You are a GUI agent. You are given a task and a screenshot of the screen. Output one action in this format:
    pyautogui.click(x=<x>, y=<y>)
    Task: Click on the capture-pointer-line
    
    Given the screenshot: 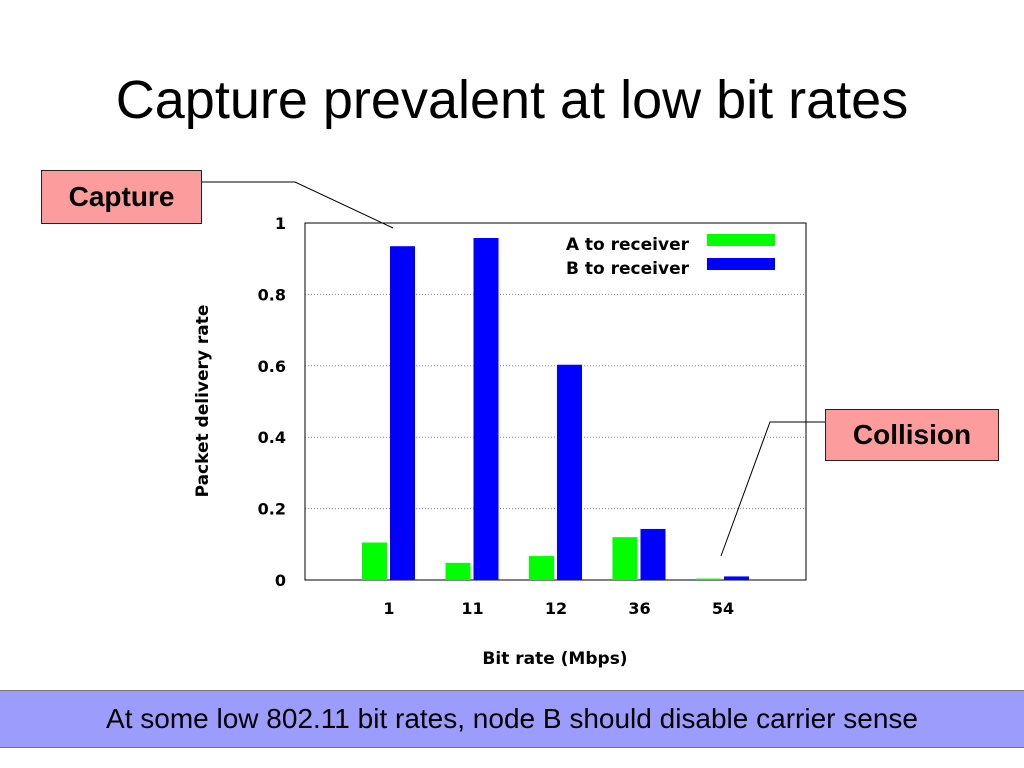 What is the action you would take?
    pyautogui.click(x=298, y=205)
    